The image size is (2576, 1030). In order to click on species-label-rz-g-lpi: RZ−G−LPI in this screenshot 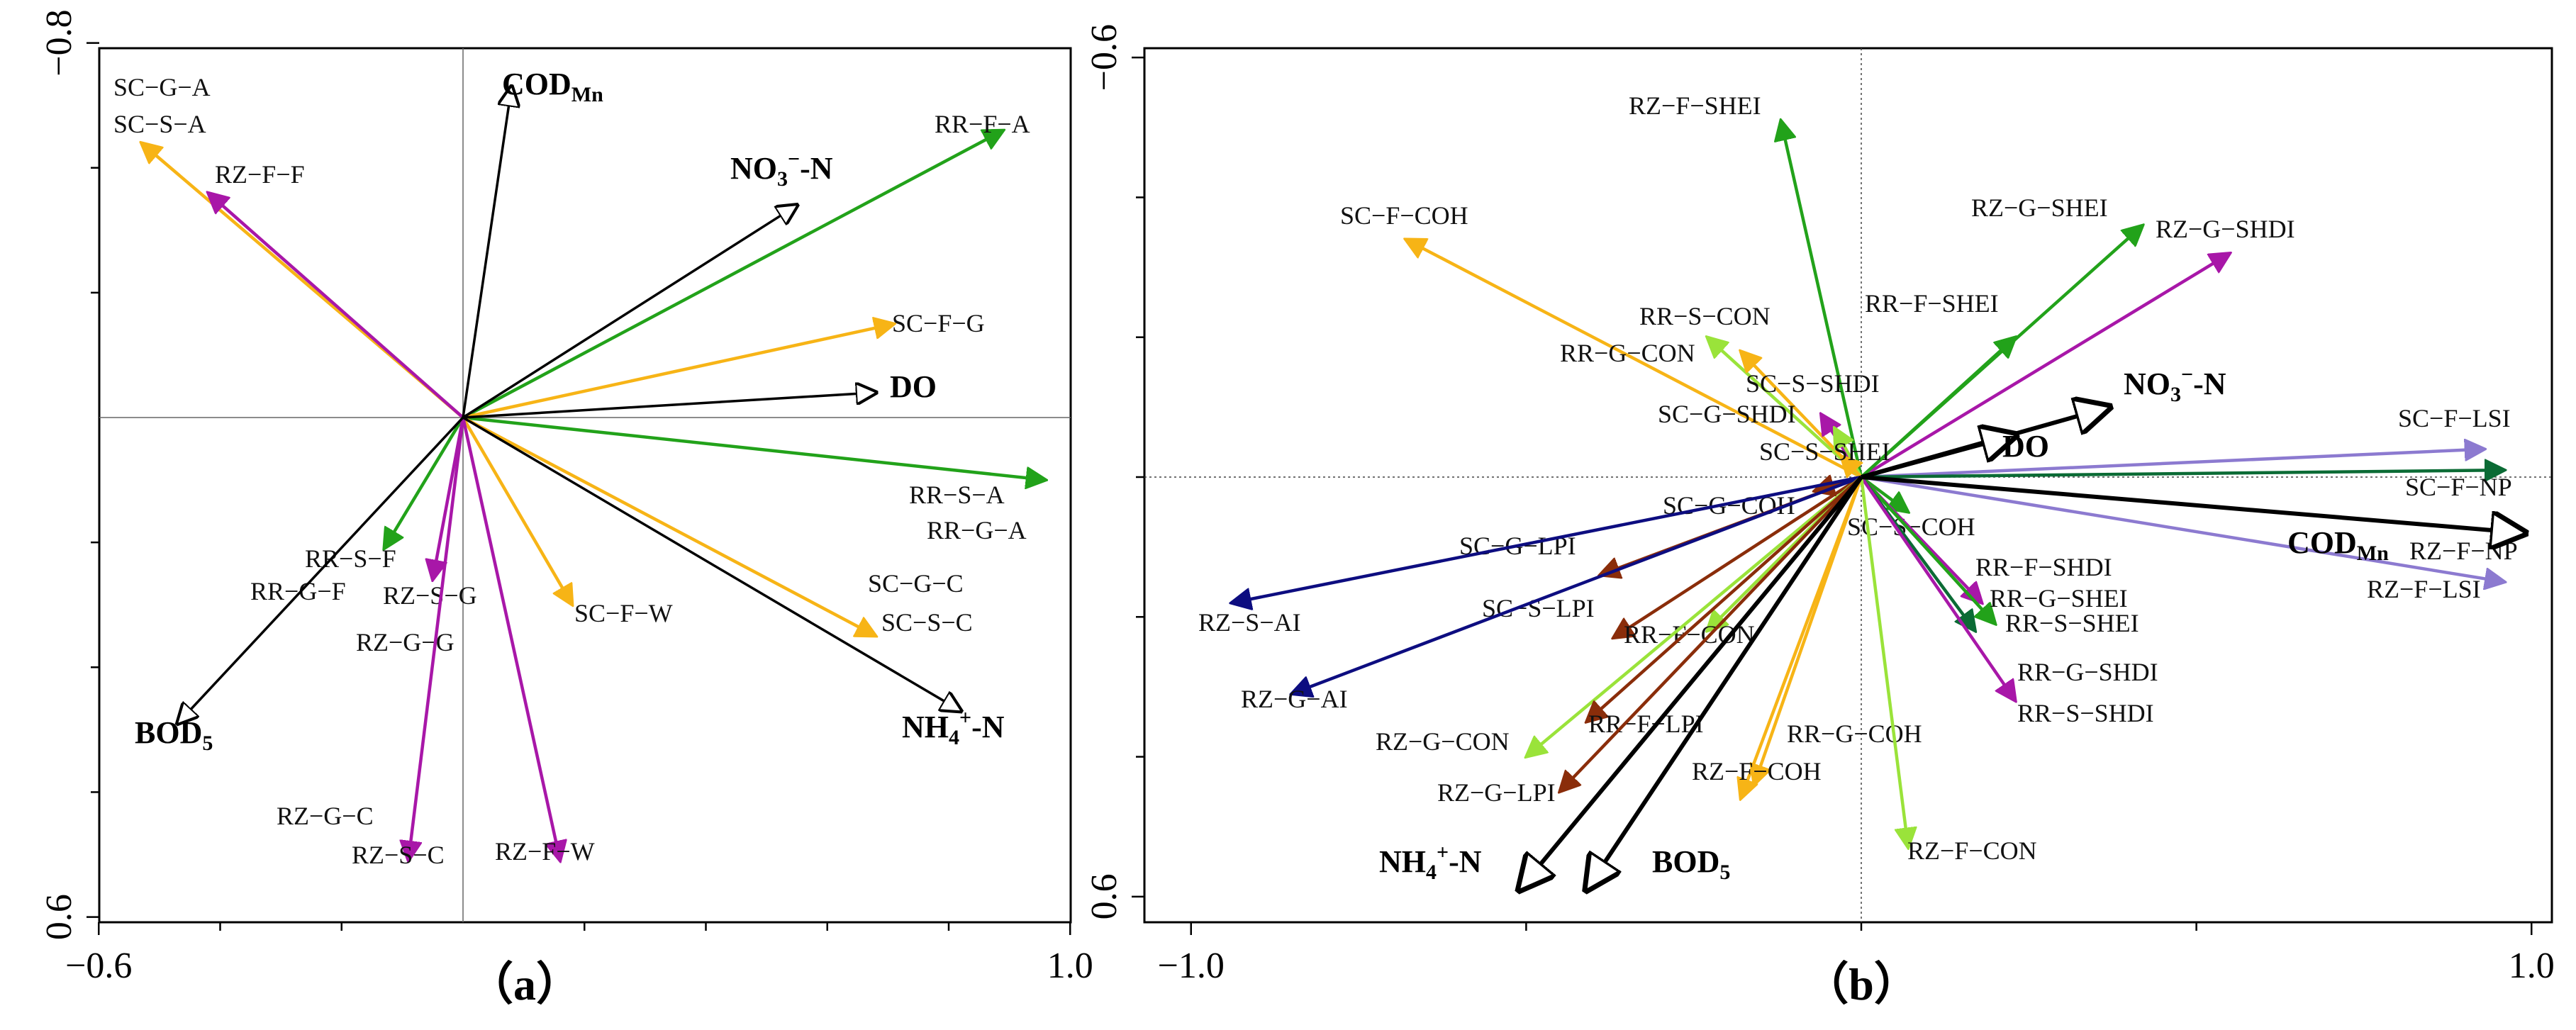, I will do `click(1497, 792)`.